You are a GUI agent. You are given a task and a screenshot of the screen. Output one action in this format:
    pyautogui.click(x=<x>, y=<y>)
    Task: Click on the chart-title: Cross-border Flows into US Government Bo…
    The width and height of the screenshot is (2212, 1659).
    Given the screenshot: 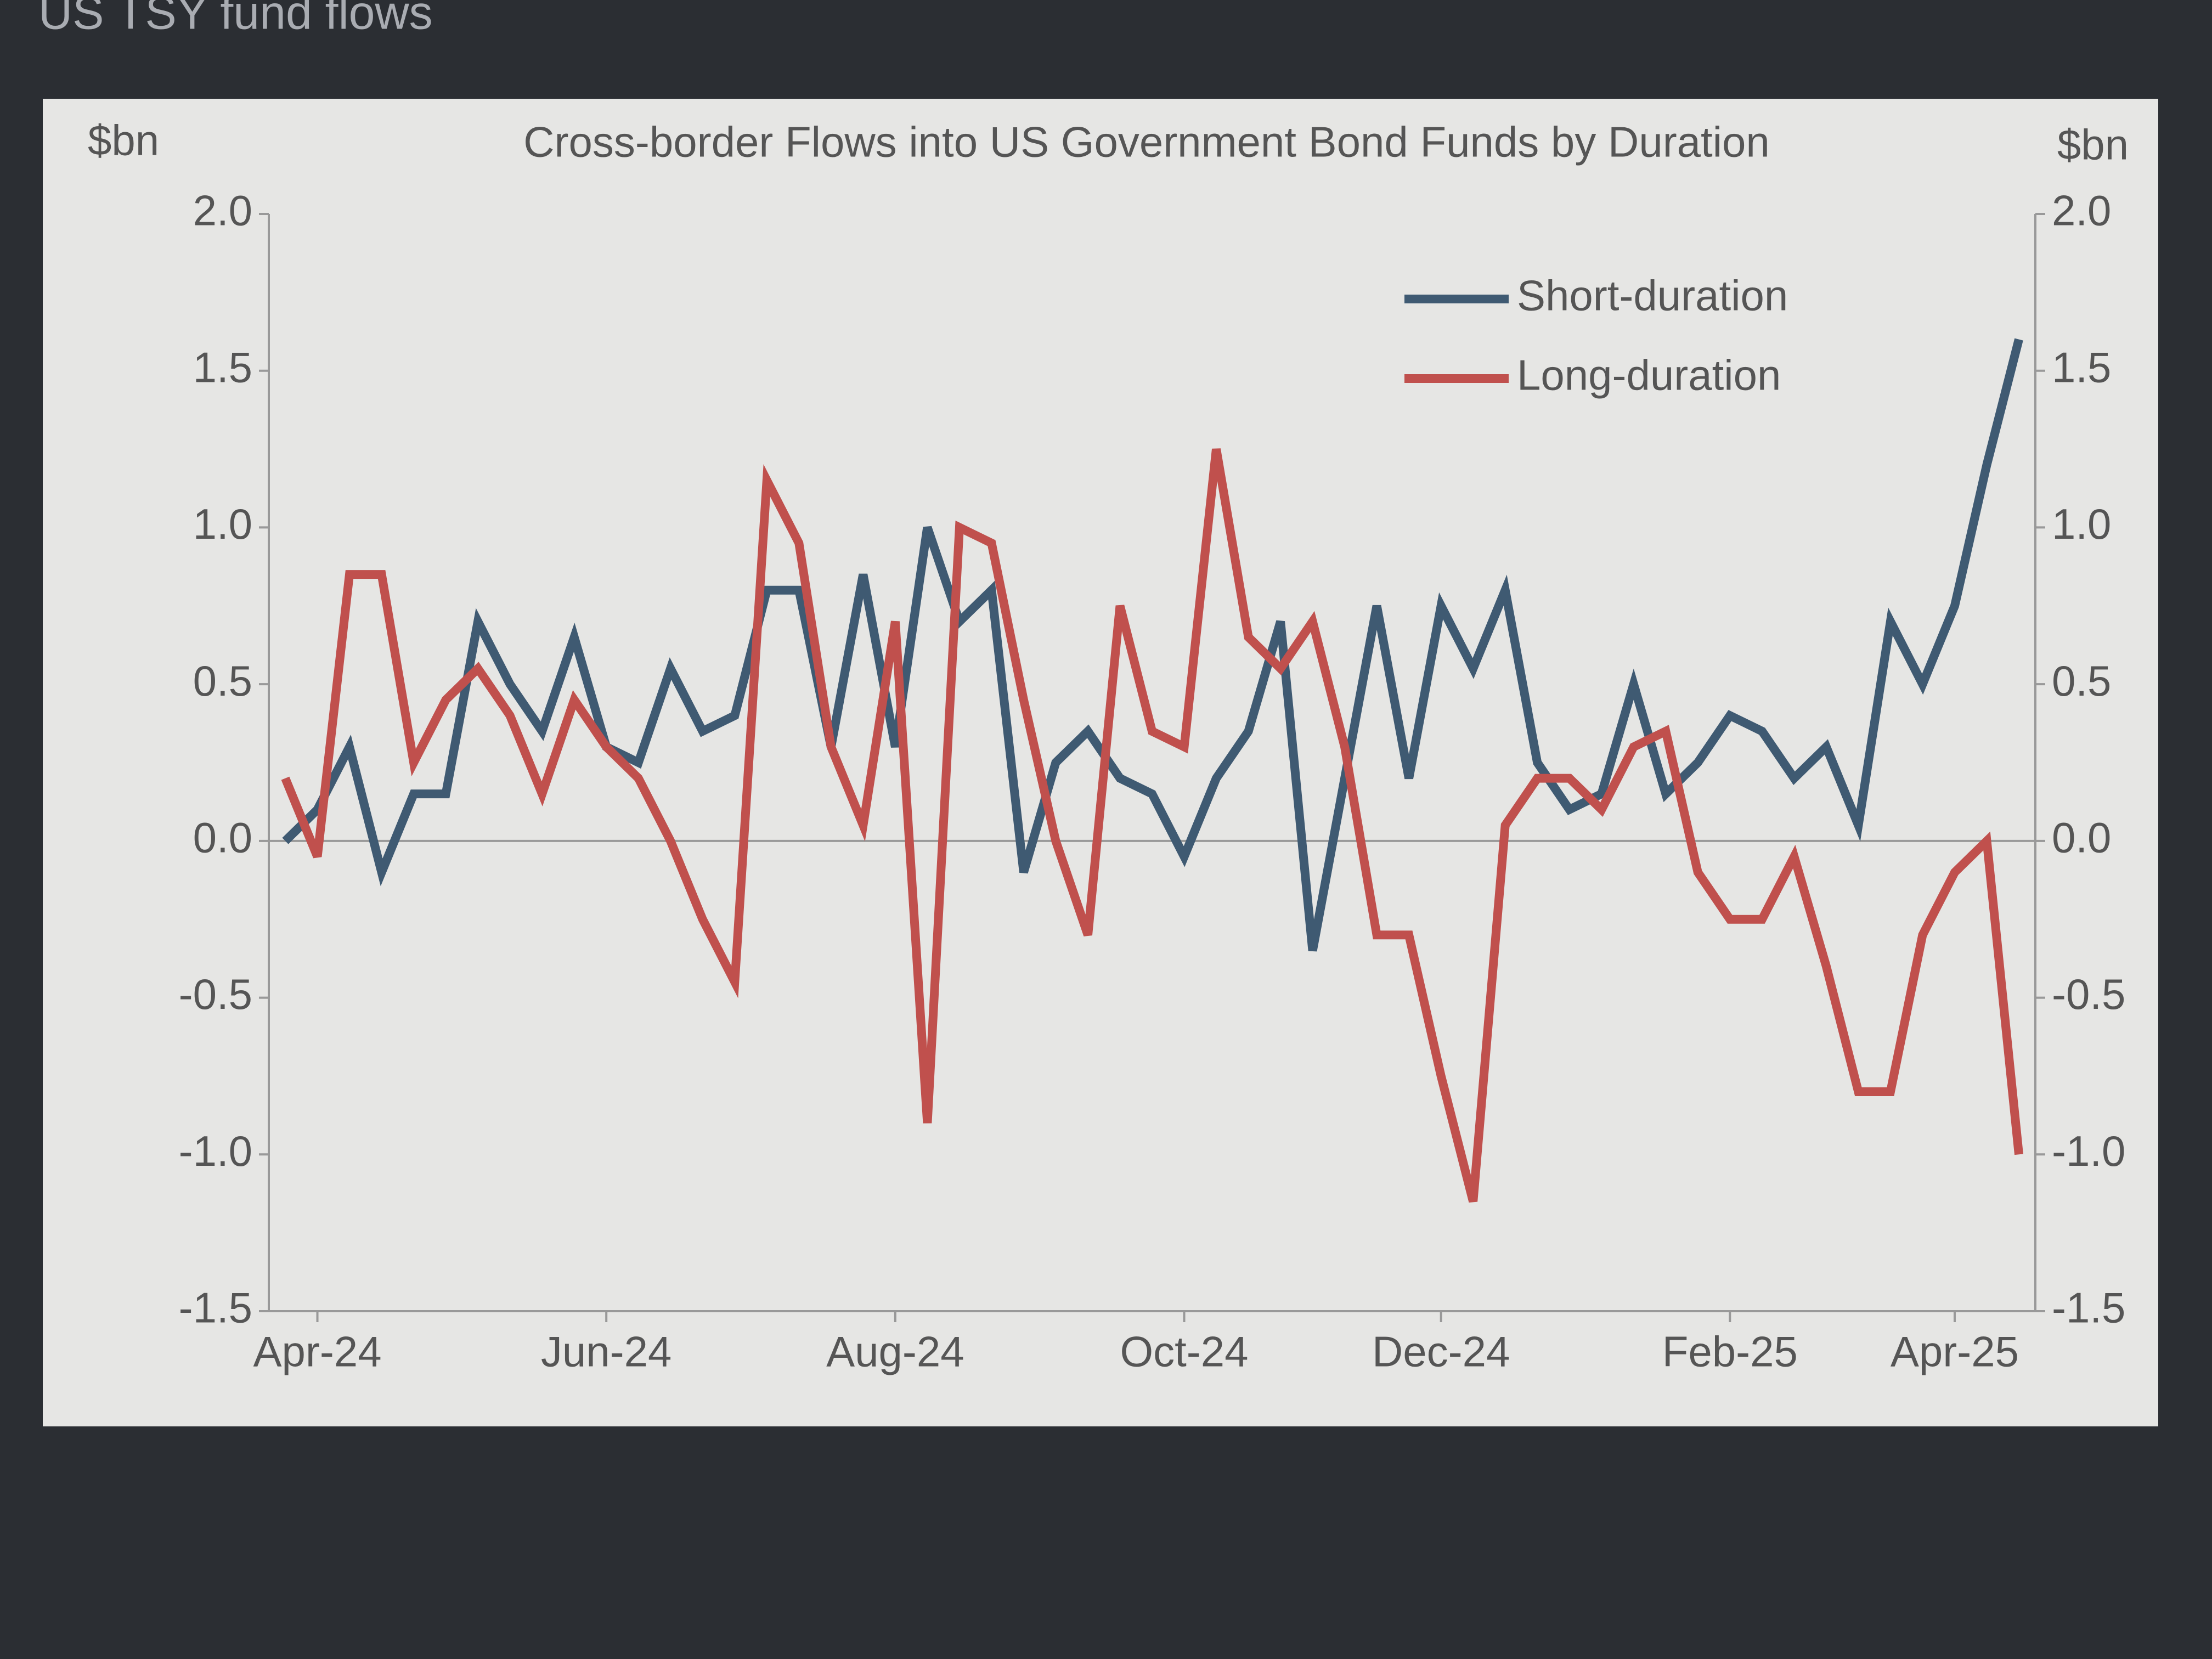 What is the action you would take?
    pyautogui.click(x=1146, y=142)
    